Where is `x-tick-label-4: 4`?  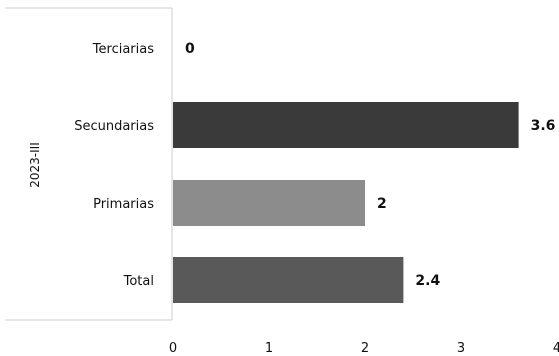
x-tick-label-4: 4 is located at coordinates (556, 348).